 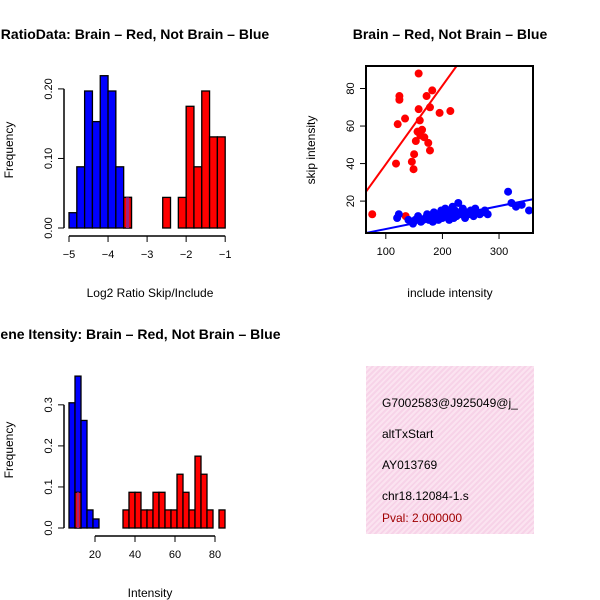 What do you see at coordinates (351, 163) in the screenshot?
I see `scatter-y-tick-label: 40` at bounding box center [351, 163].